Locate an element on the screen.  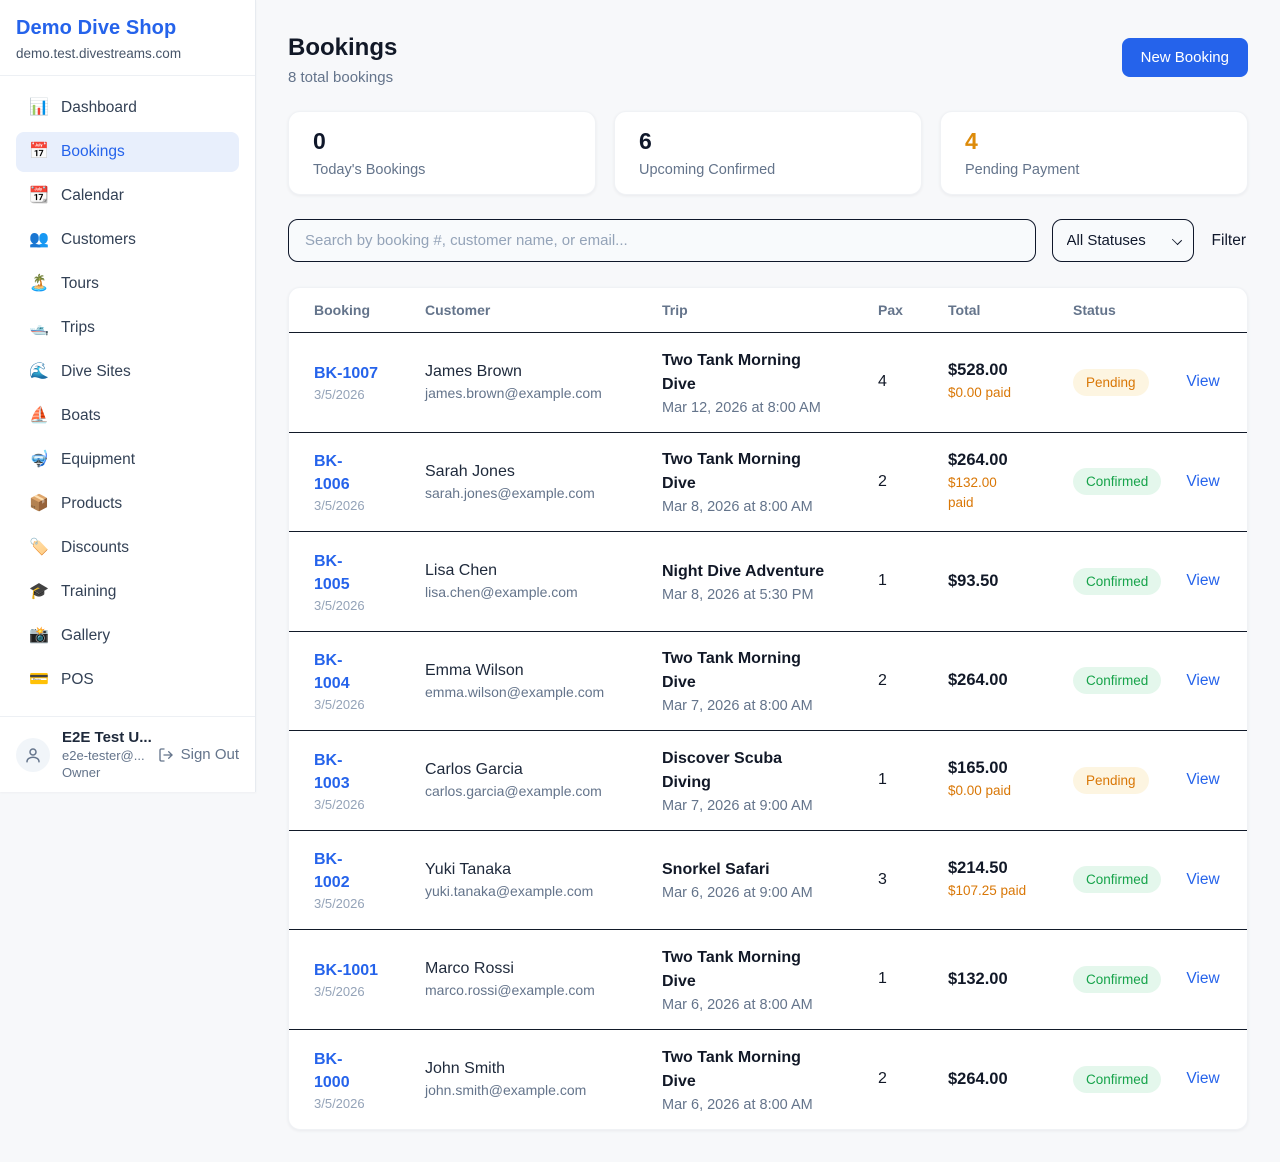
customer-email: john.smith@example.com is located at coordinates (506, 1090).